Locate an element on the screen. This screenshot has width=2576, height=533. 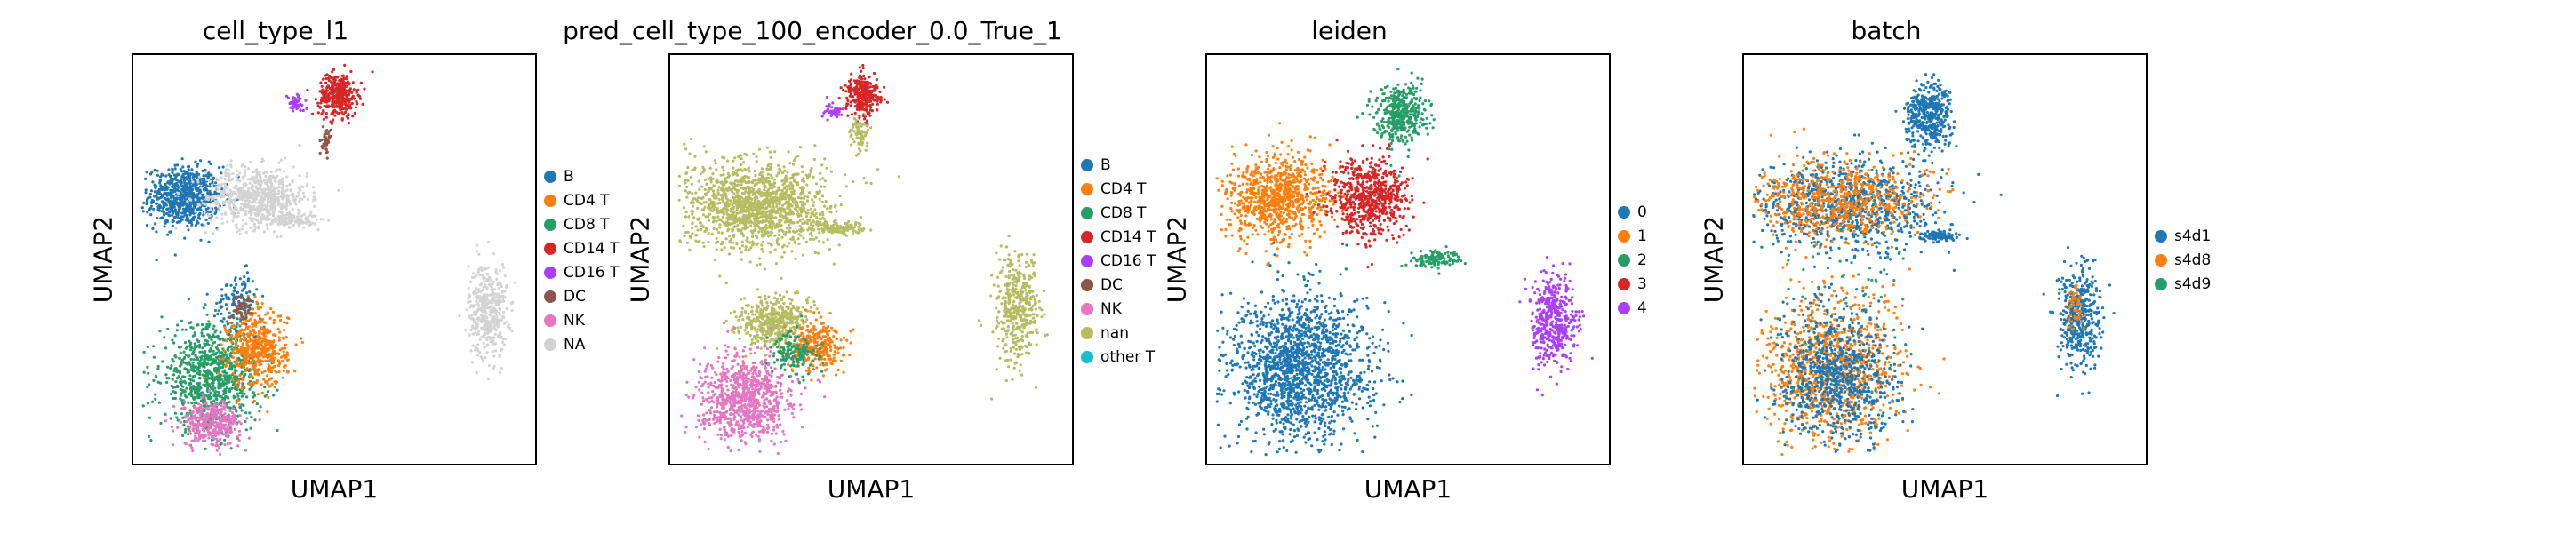
legend-label: CD16 T is located at coordinates (592, 272).